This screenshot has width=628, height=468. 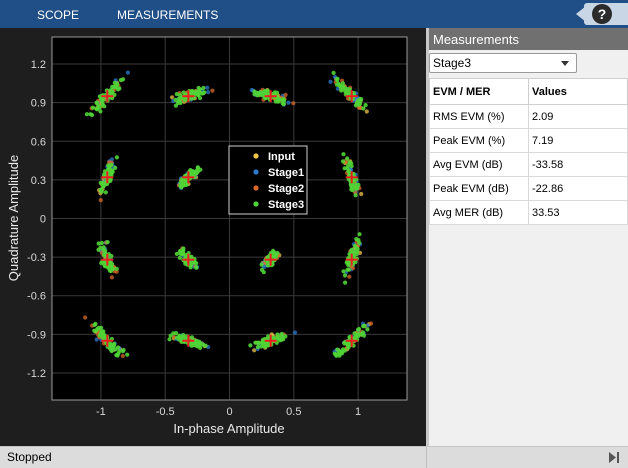 What do you see at coordinates (36, 374) in the screenshot?
I see `y-tick-label: -1.2` at bounding box center [36, 374].